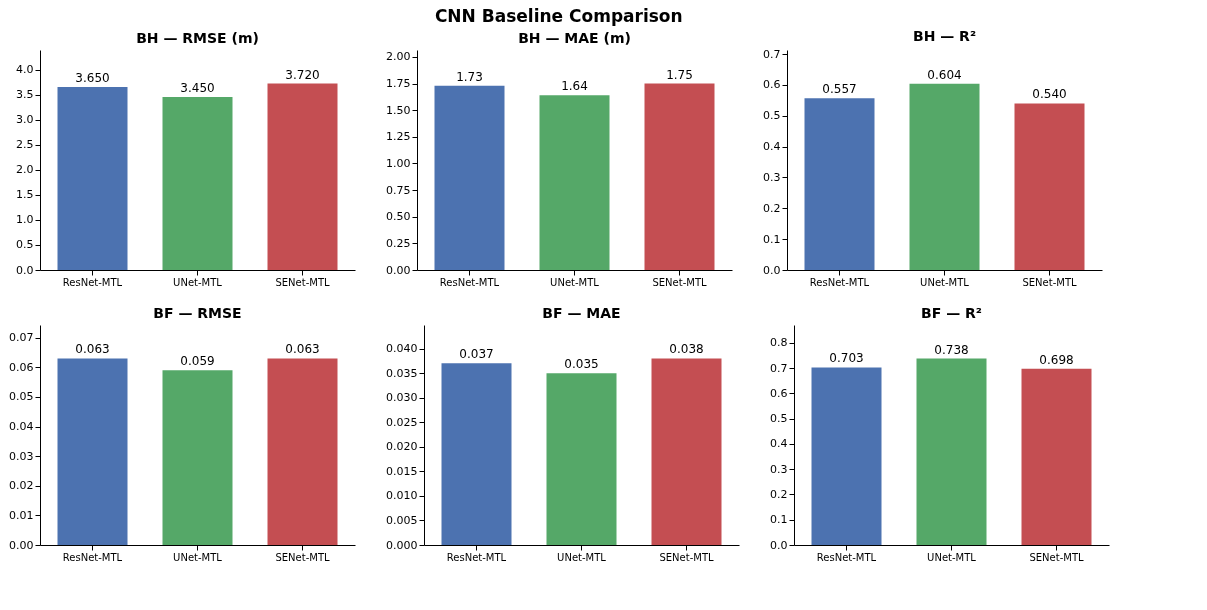  Describe the element at coordinates (25, 70) in the screenshot. I see `y-tick-label: 4.0` at that location.